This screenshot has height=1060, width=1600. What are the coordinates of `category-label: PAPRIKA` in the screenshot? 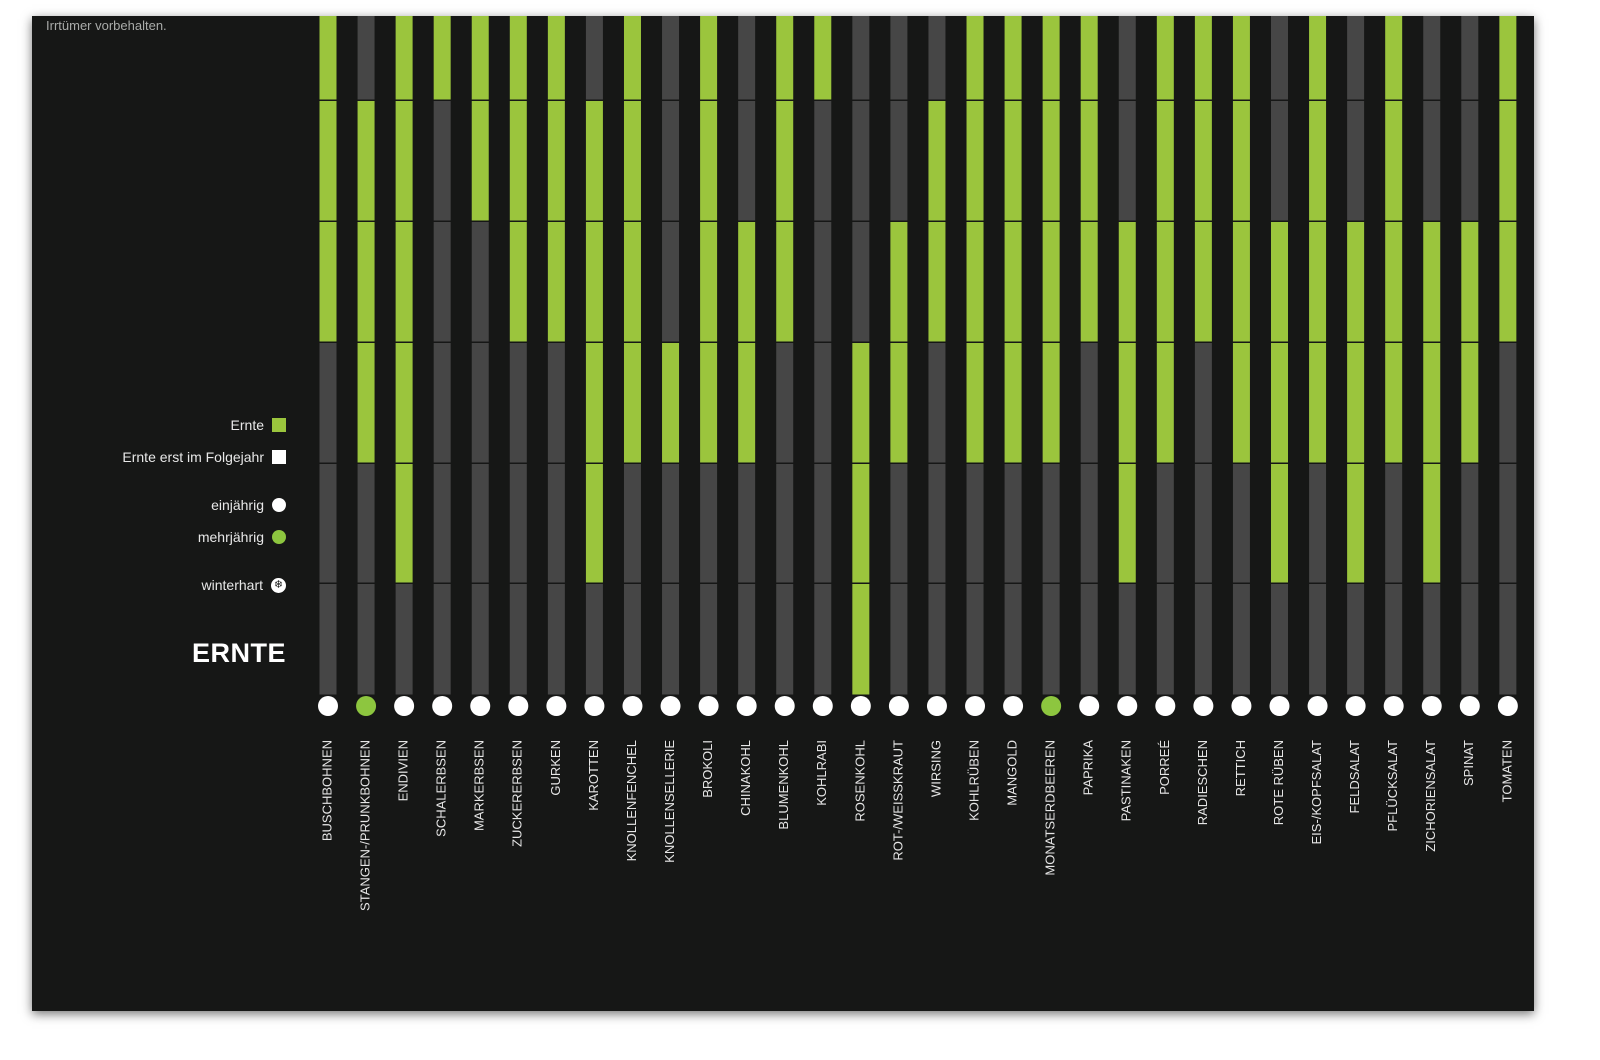 It's located at (1088, 768).